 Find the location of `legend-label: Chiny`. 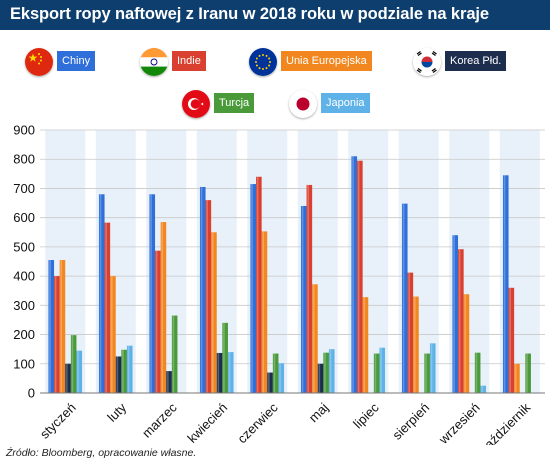

legend-label: Chiny is located at coordinates (76, 61).